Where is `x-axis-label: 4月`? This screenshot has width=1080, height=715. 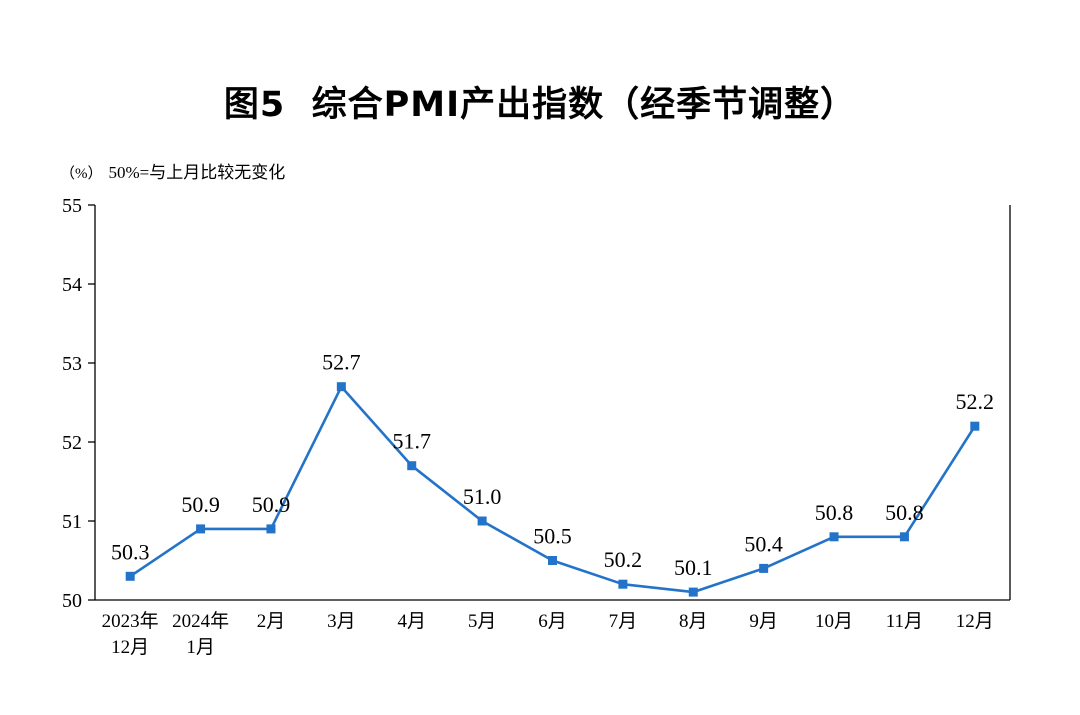 x-axis-label: 4月 is located at coordinates (411, 621).